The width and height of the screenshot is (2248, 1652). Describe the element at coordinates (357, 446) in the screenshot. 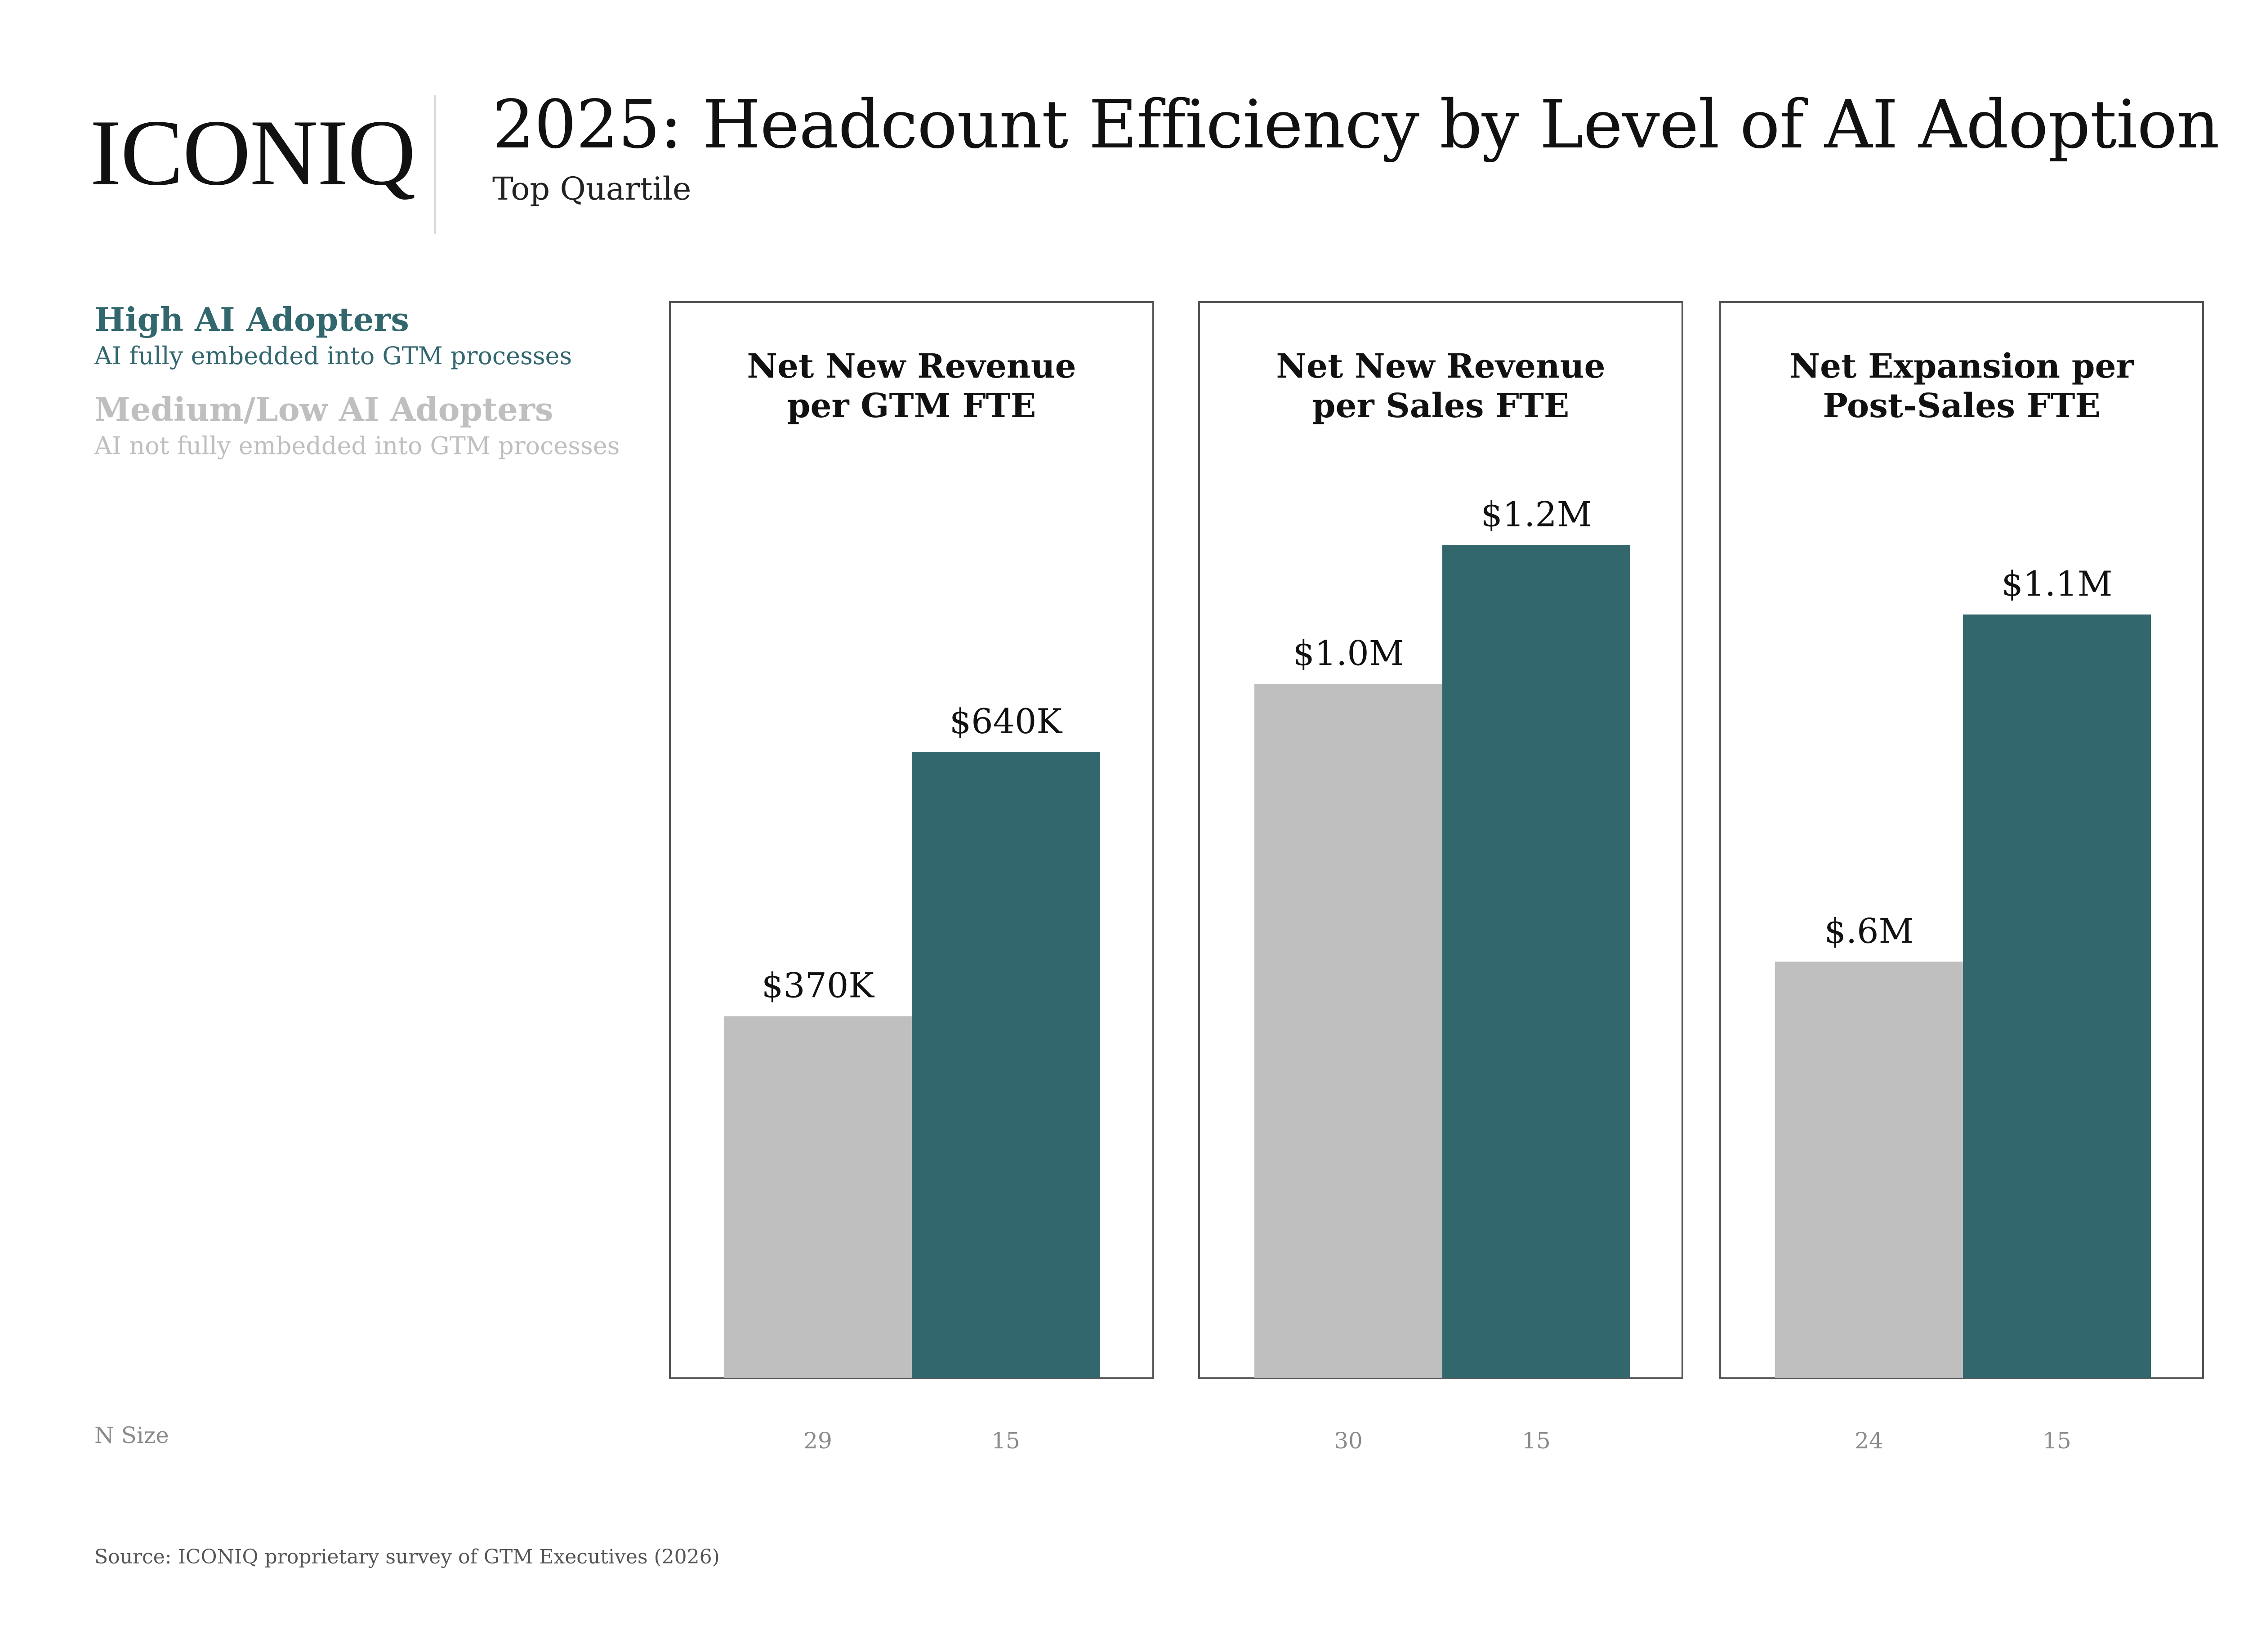

I see `legend-low-description: AI not fully embedded into GTM processes` at that location.